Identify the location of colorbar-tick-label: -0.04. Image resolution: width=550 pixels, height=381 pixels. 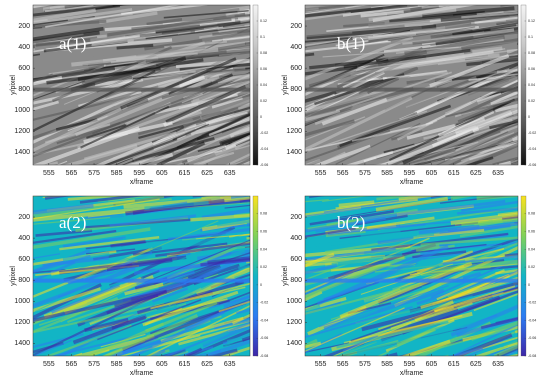
(264, 320).